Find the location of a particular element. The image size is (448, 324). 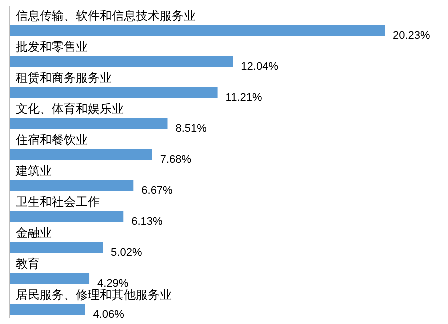

category-label: 建筑业 is located at coordinates (34, 171).